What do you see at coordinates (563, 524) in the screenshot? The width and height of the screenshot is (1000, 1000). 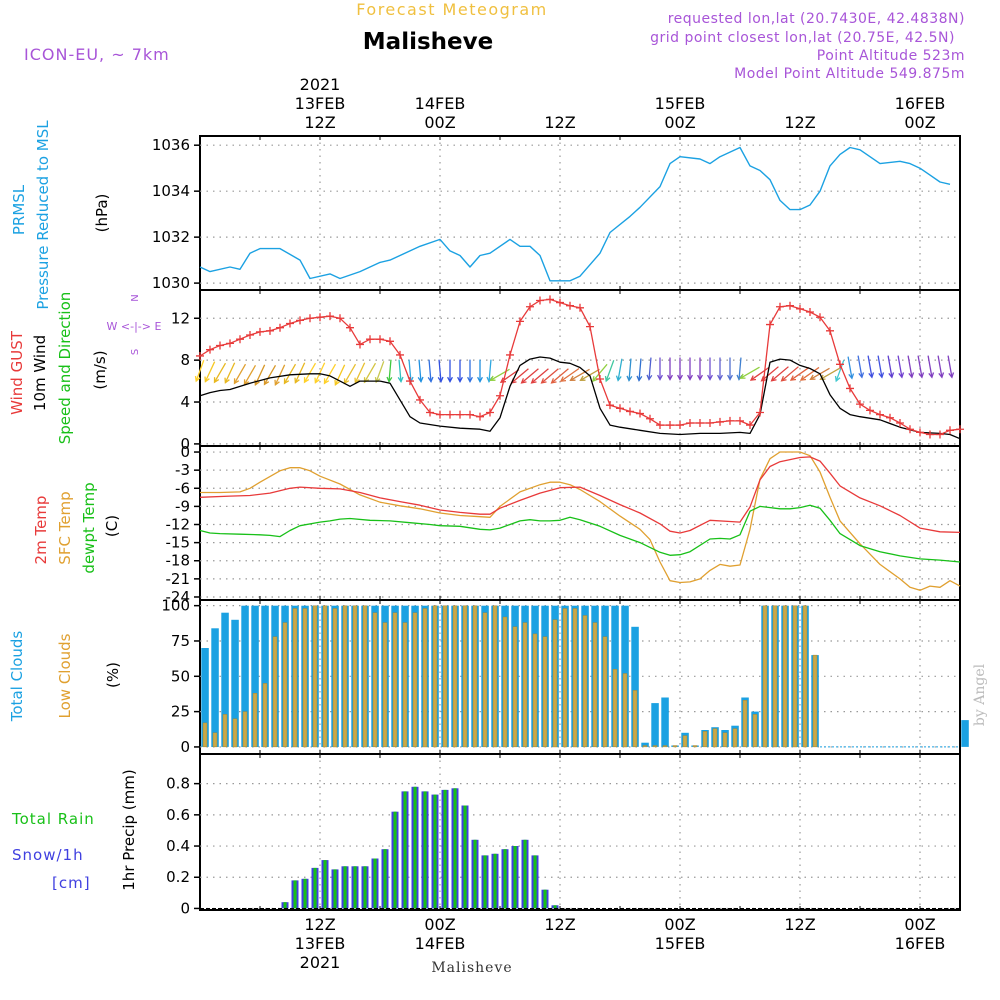 I see `panel-temp: 0-3-6-9-12-15-18-21-24` at bounding box center [563, 524].